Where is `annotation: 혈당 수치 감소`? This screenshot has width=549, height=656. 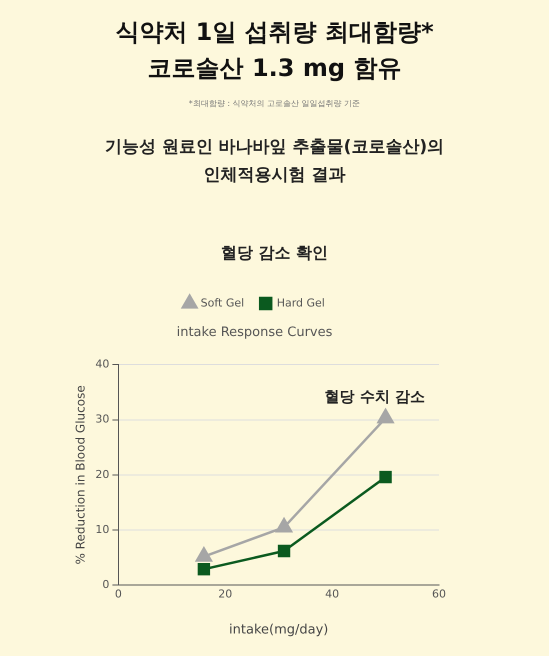
annotation: 혈당 수치 감소 is located at coordinates (375, 397).